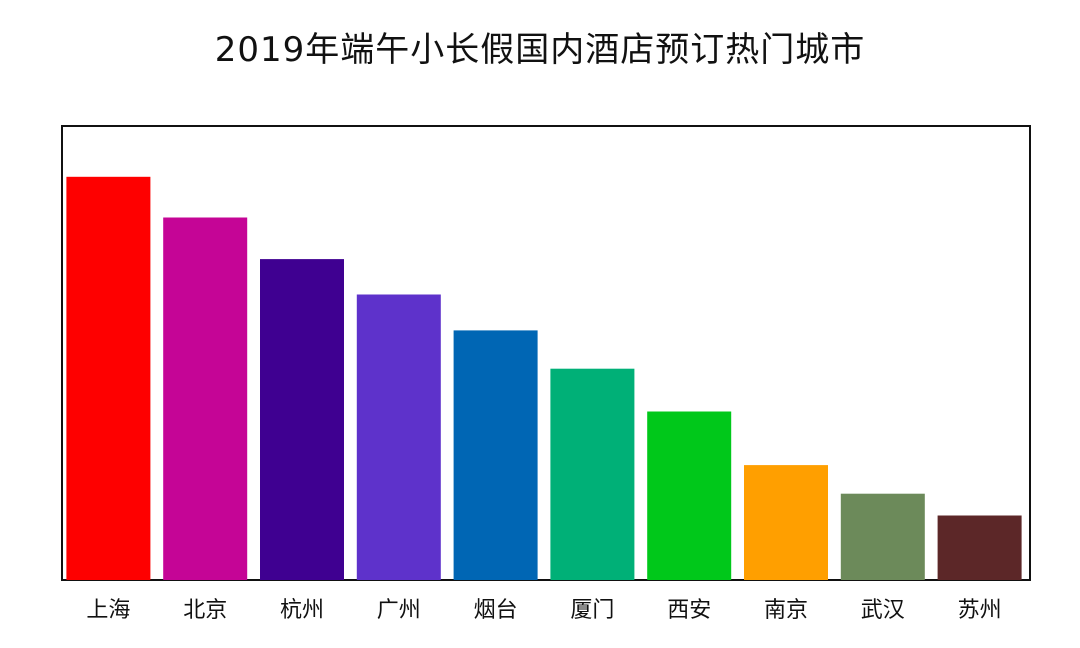 The height and width of the screenshot is (648, 1080). What do you see at coordinates (689, 610) in the screenshot?
I see `x-tick-label: 西安` at bounding box center [689, 610].